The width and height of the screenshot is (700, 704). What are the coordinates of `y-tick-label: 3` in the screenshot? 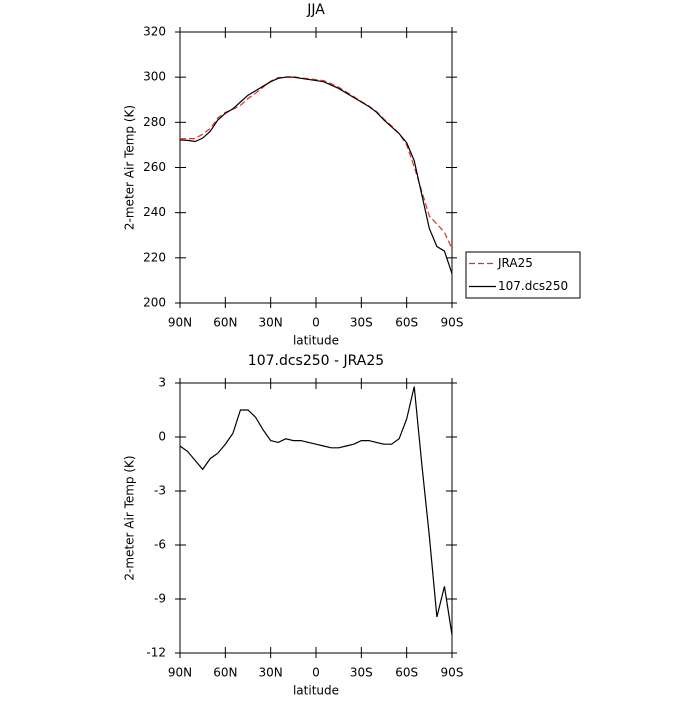 It's located at (162, 383).